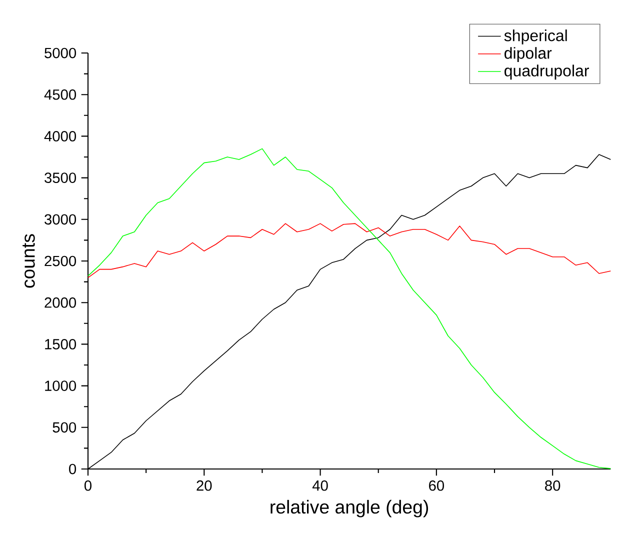  What do you see at coordinates (88, 485) in the screenshot?
I see `x-tick-label: 0` at bounding box center [88, 485].